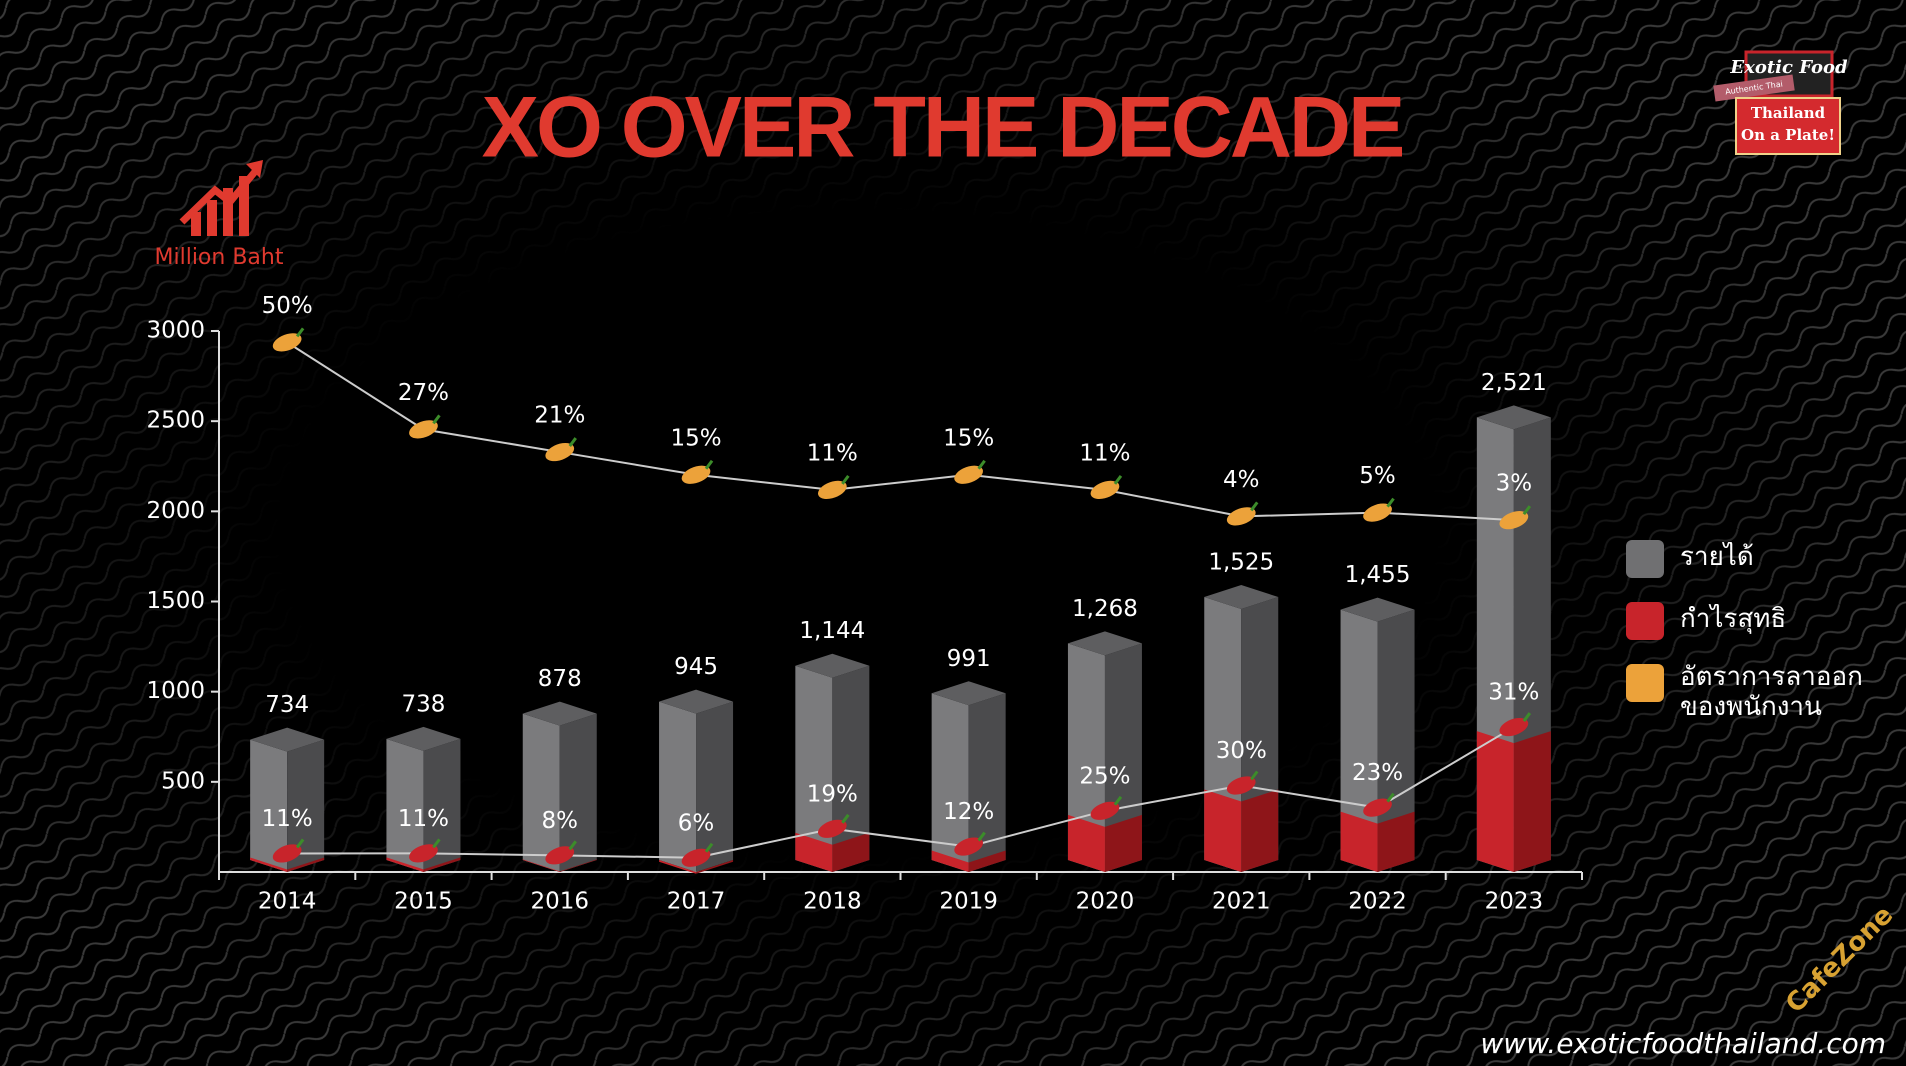  Describe the element at coordinates (968, 812) in the screenshot. I see `profit-label: 12%` at that location.